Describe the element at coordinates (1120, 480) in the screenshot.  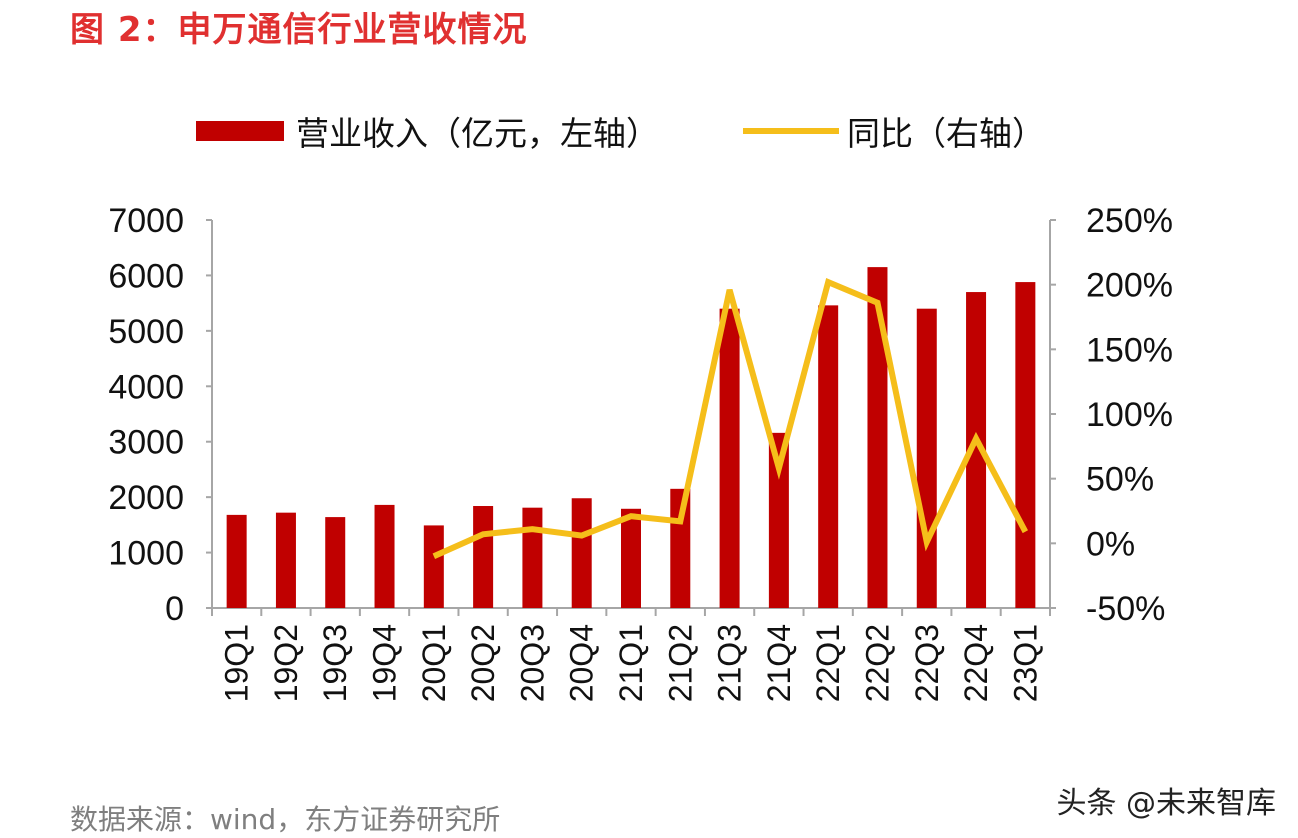
I see `right-tick-label: 50%` at that location.